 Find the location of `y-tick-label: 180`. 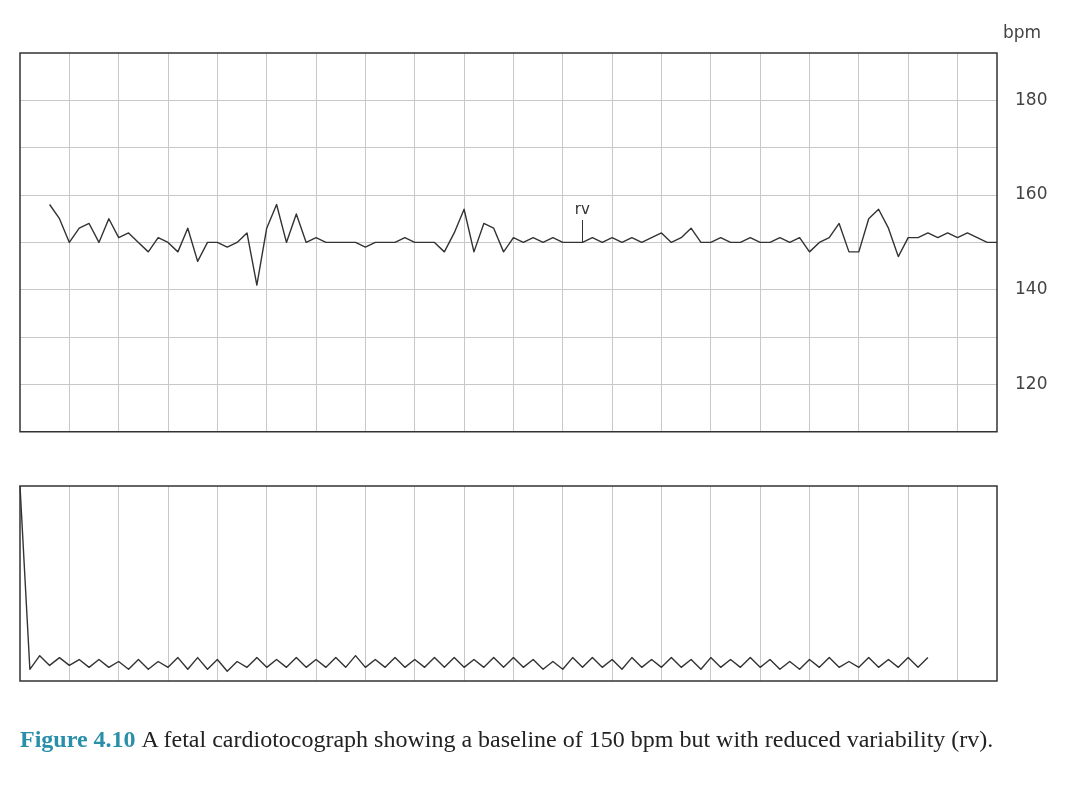

y-tick-label: 180 is located at coordinates (1031, 98).